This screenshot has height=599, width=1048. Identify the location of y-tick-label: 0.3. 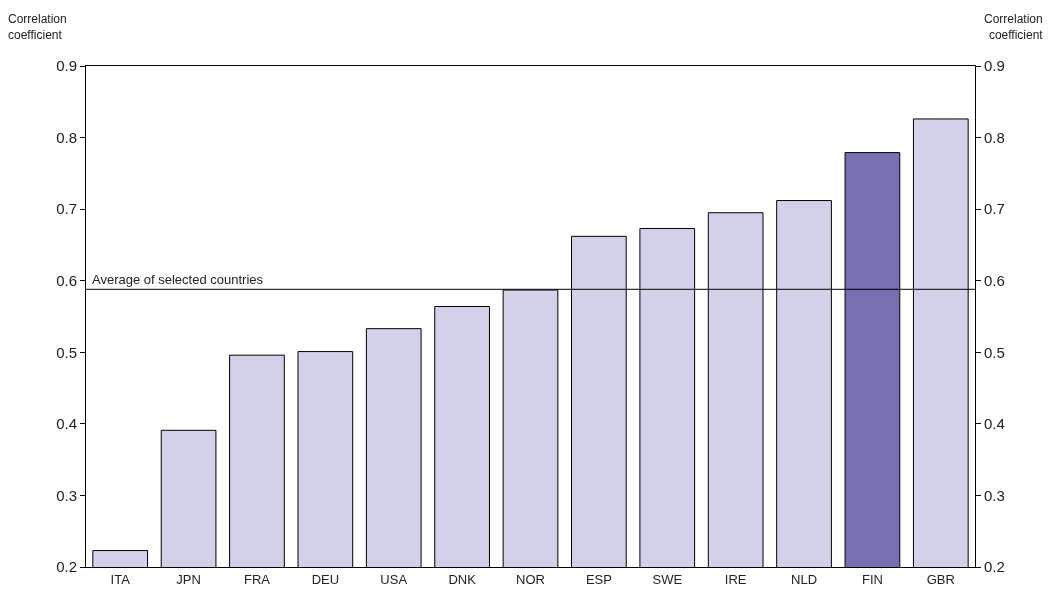
(66, 495).